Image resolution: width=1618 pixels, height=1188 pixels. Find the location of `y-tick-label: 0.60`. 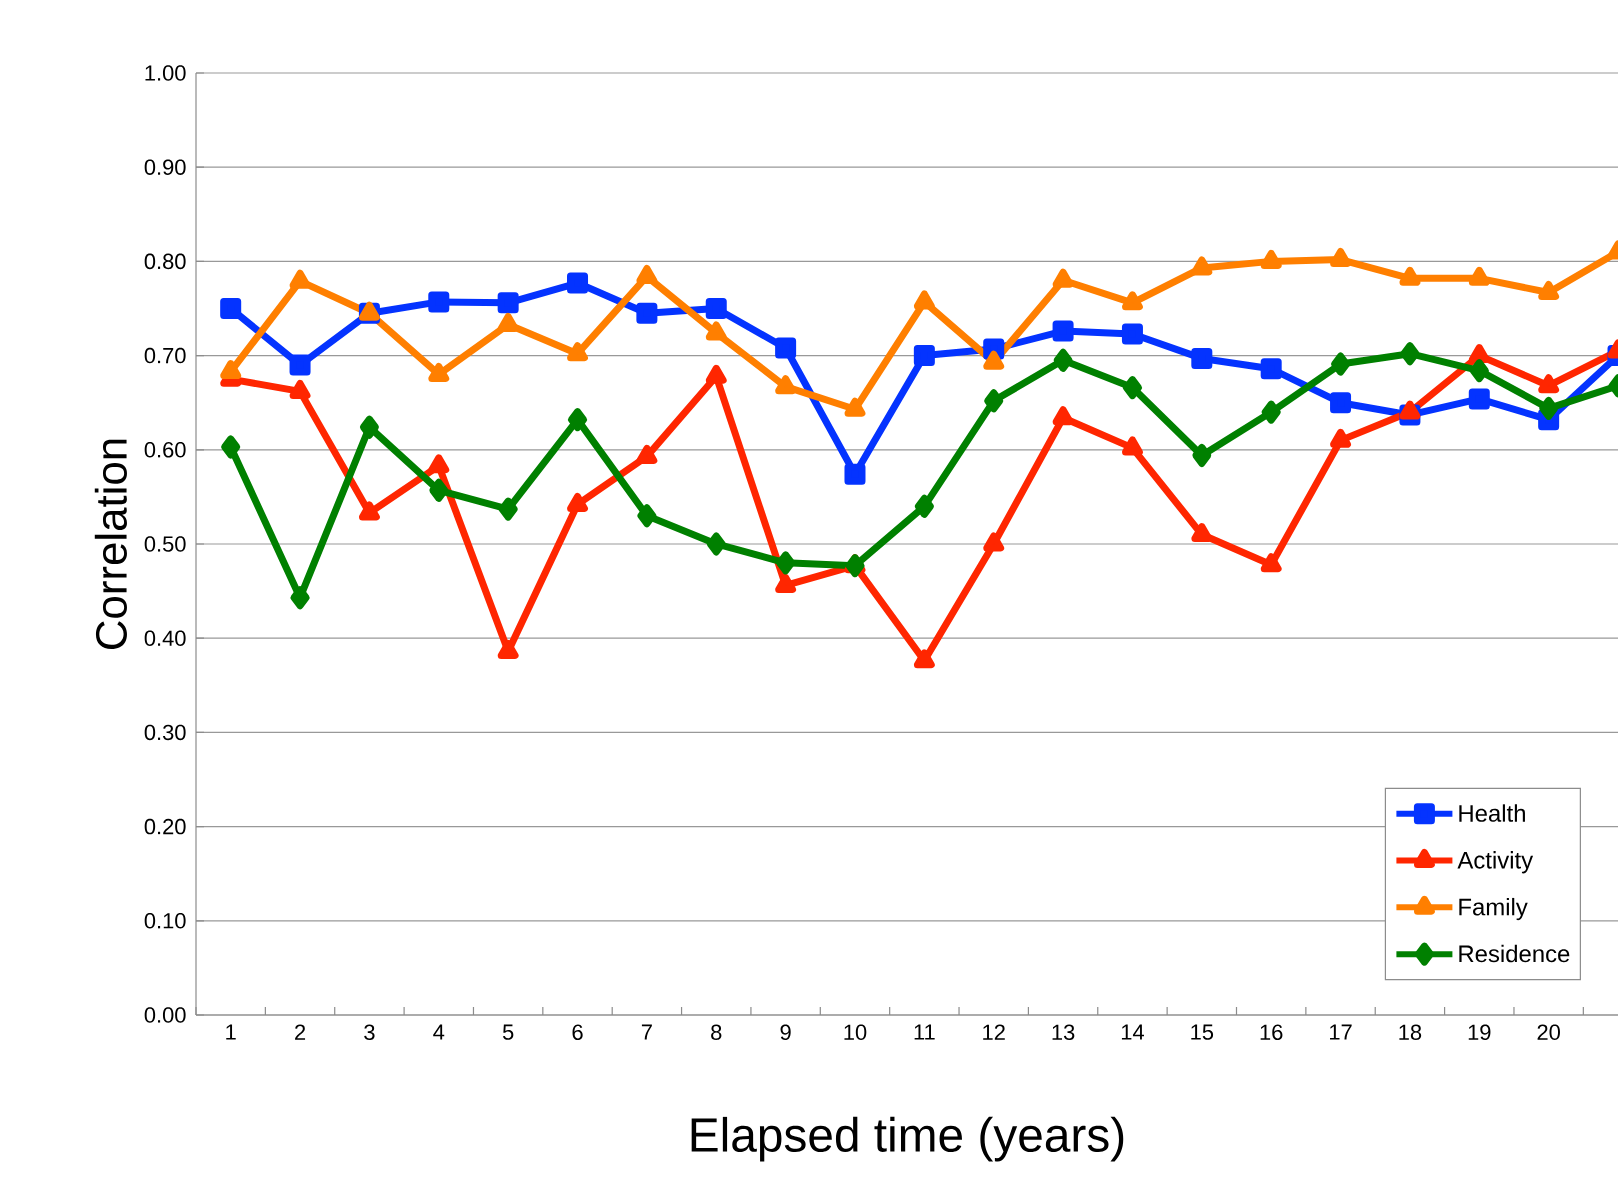

y-tick-label: 0.60 is located at coordinates (165, 450).